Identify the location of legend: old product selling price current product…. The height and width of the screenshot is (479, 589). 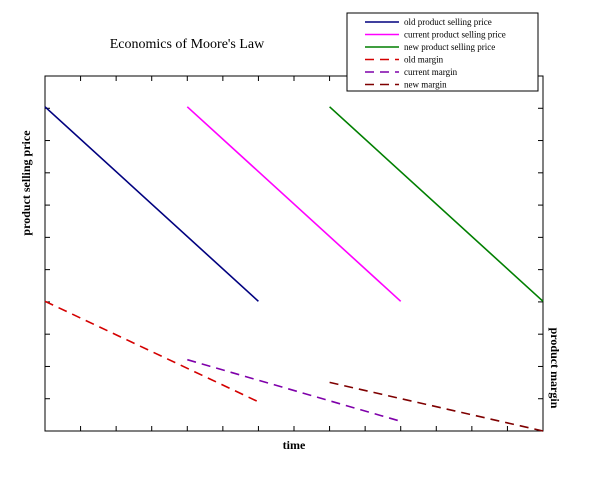
(442, 52).